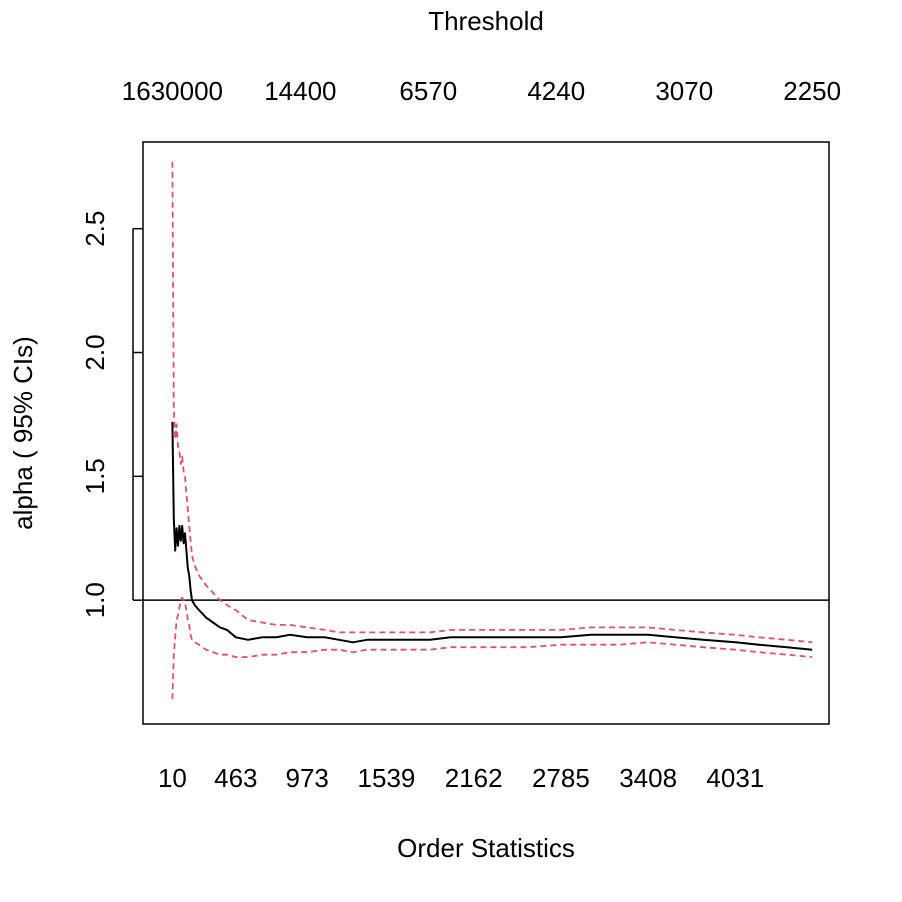 This screenshot has height=902, width=902. Describe the element at coordinates (387, 778) in the screenshot. I see `x-tick-label-1539: 1539` at that location.